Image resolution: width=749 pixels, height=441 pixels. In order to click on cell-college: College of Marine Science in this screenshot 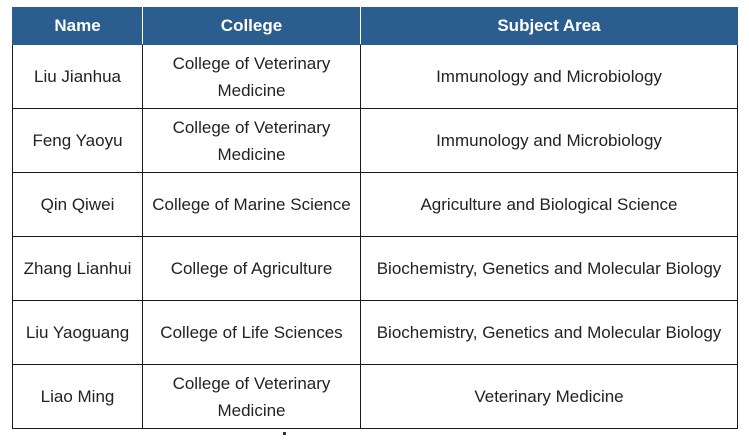, I will do `click(251, 204)`.